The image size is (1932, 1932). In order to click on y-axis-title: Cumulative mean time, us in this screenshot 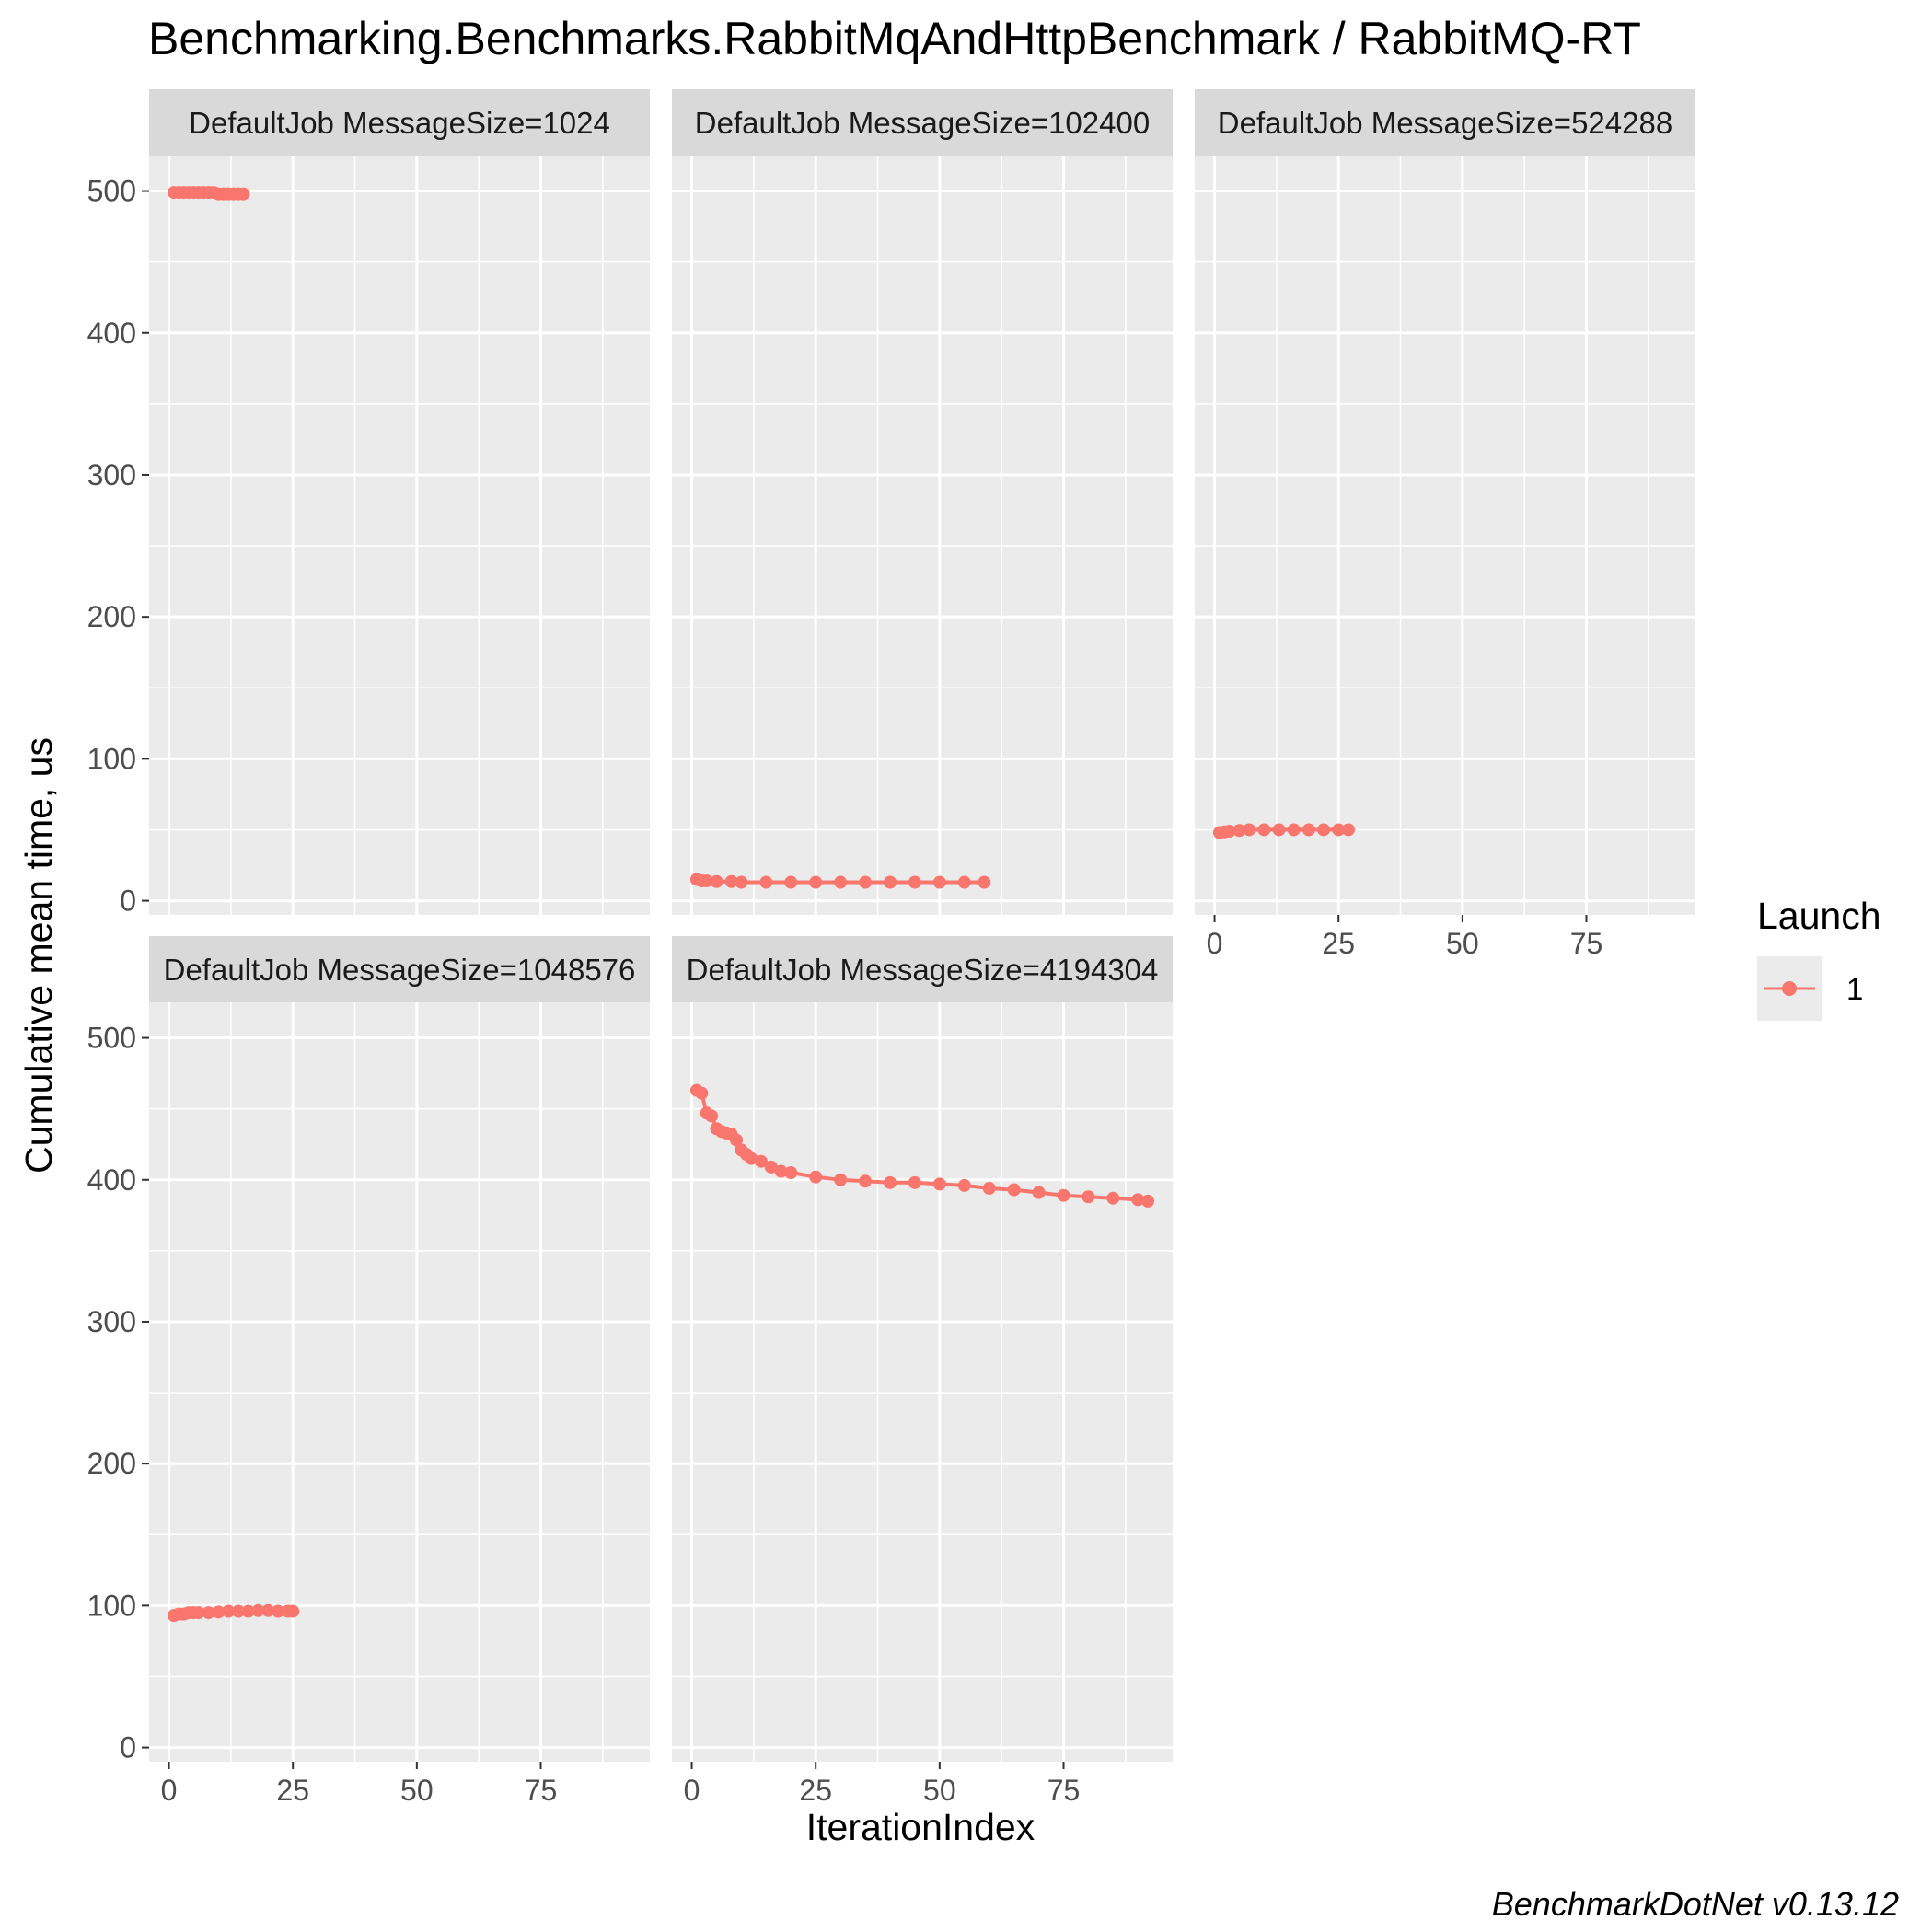, I will do `click(38, 956)`.